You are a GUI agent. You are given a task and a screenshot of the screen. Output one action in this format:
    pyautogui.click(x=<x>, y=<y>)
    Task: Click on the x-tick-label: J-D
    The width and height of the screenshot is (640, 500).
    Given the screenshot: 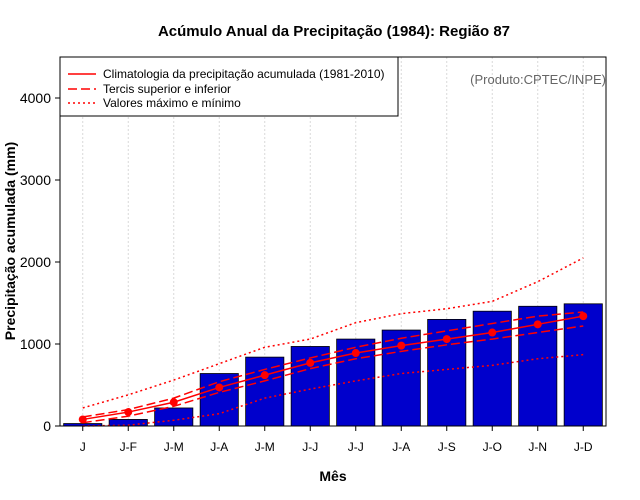 What is the action you would take?
    pyautogui.click(x=583, y=447)
    